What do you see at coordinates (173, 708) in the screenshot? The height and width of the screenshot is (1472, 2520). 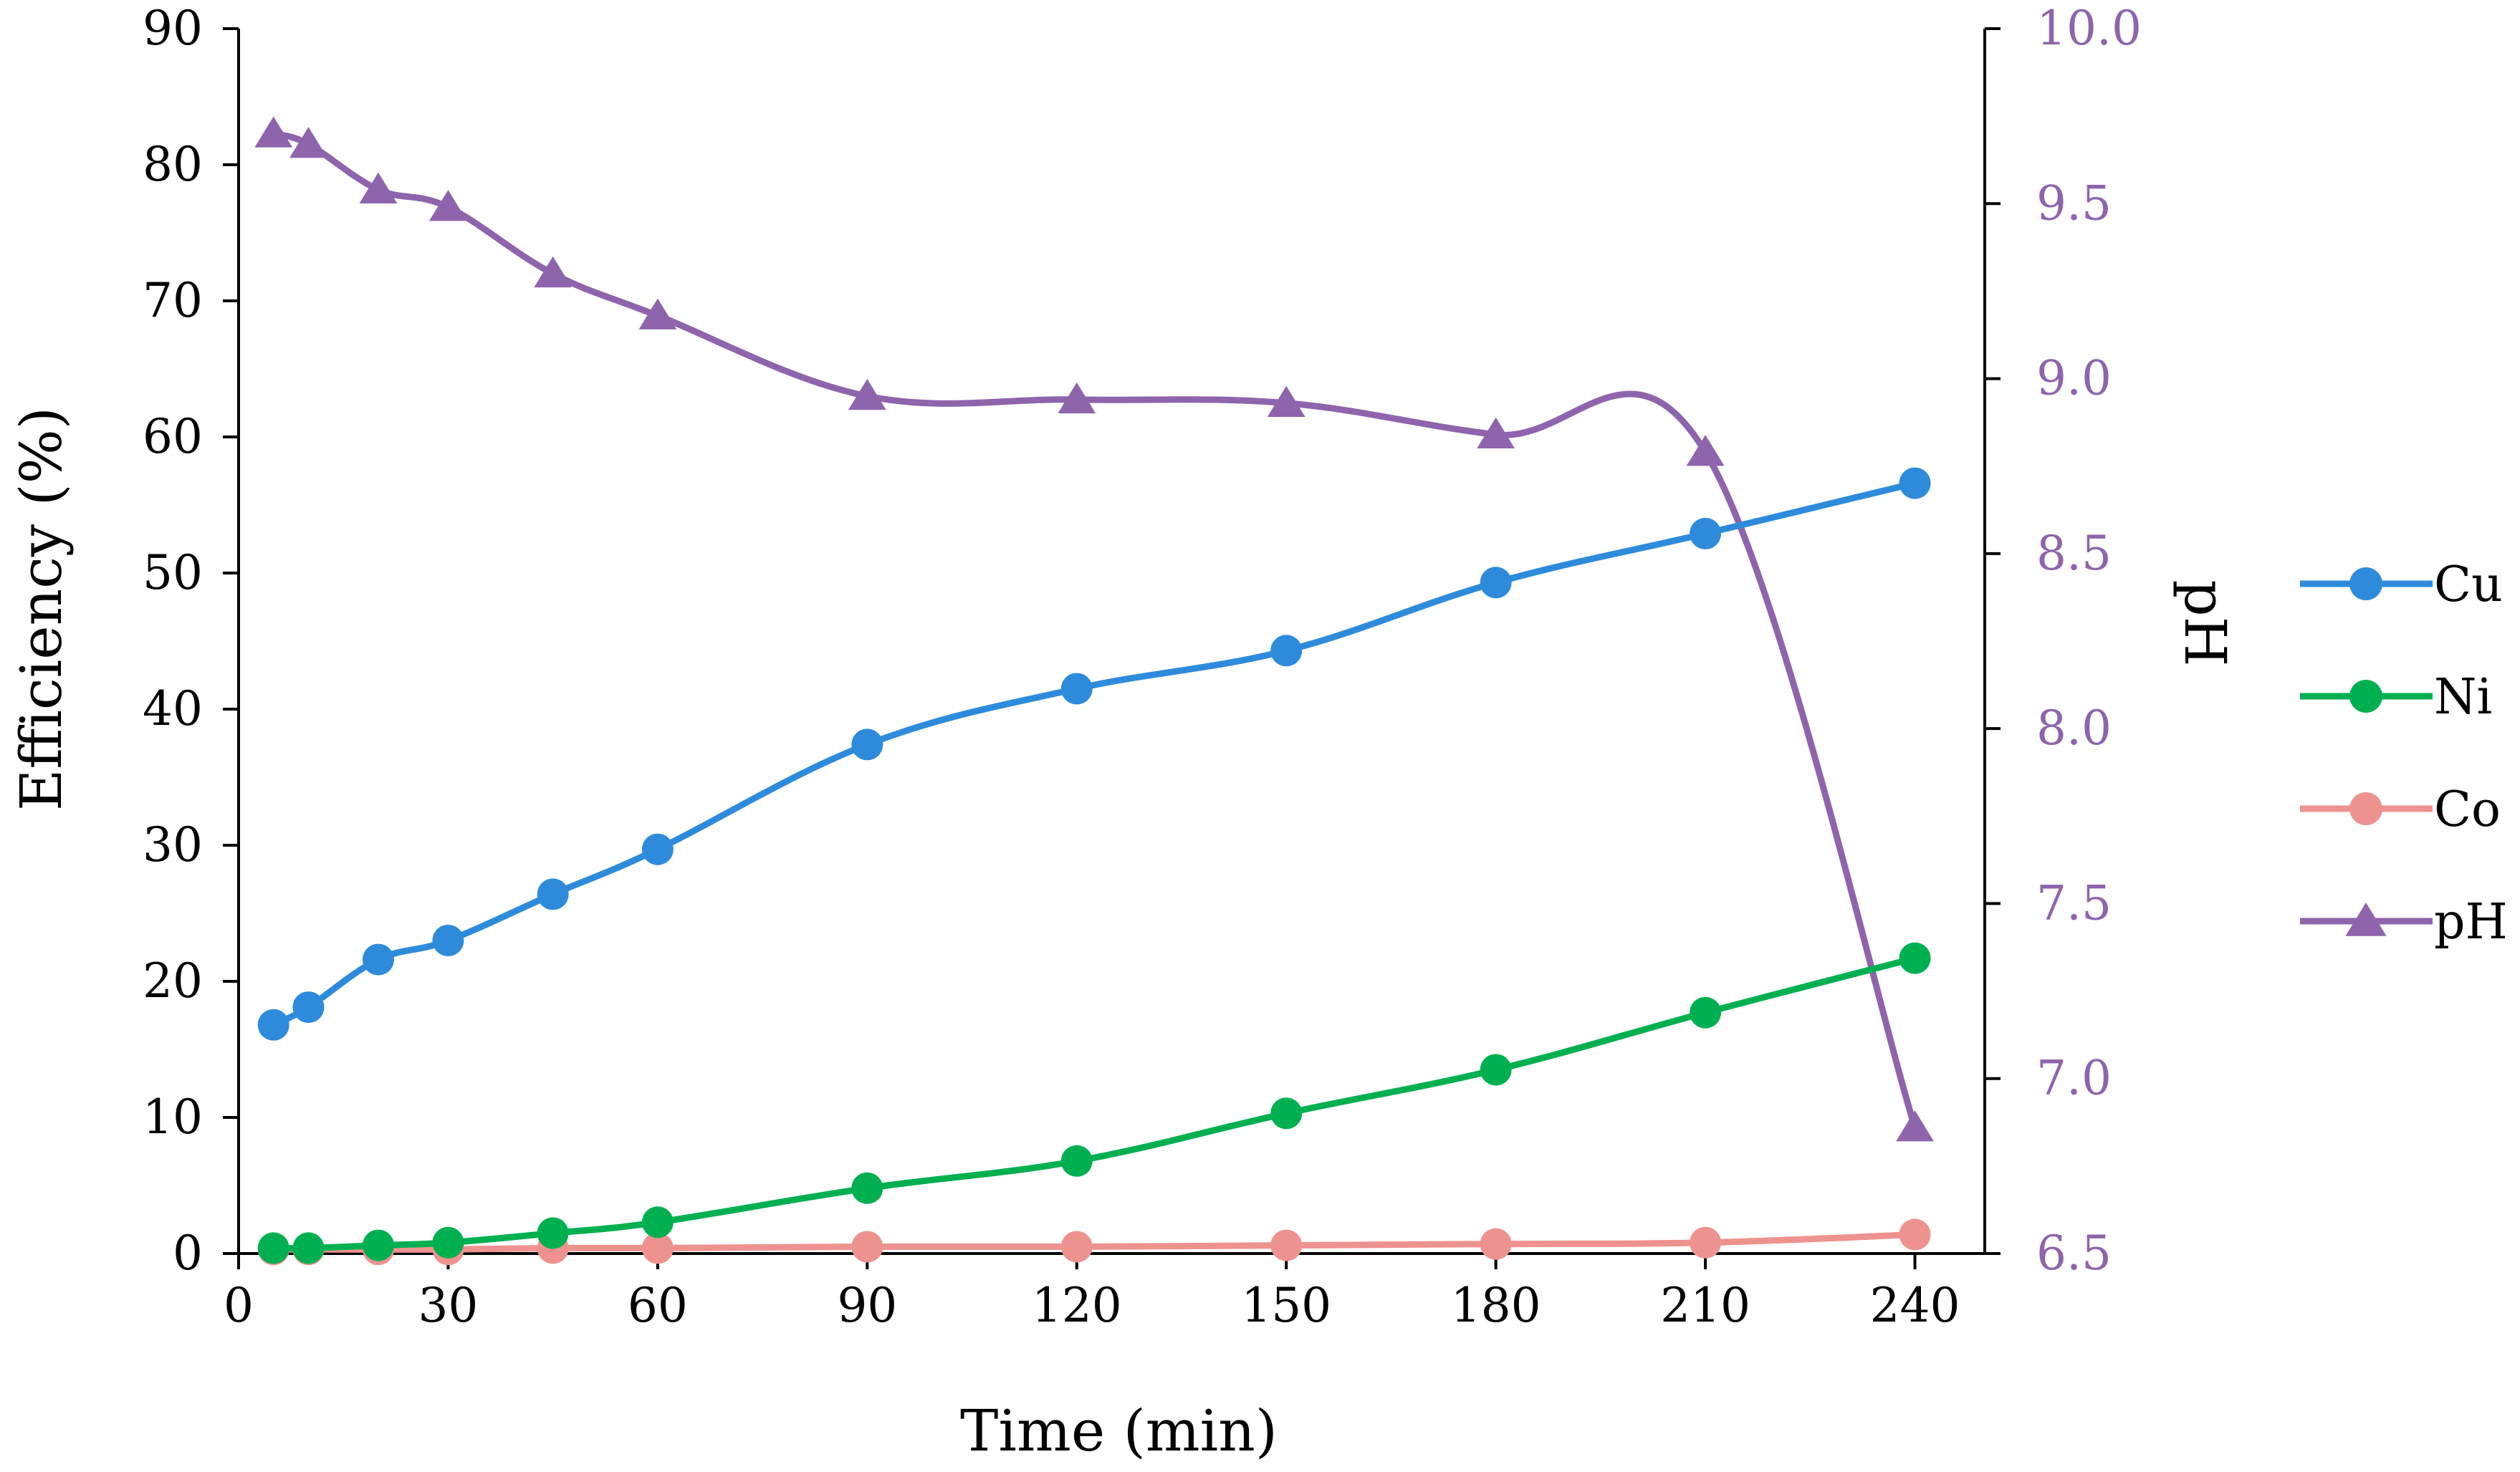 I see `y-tick-label: 40` at bounding box center [173, 708].